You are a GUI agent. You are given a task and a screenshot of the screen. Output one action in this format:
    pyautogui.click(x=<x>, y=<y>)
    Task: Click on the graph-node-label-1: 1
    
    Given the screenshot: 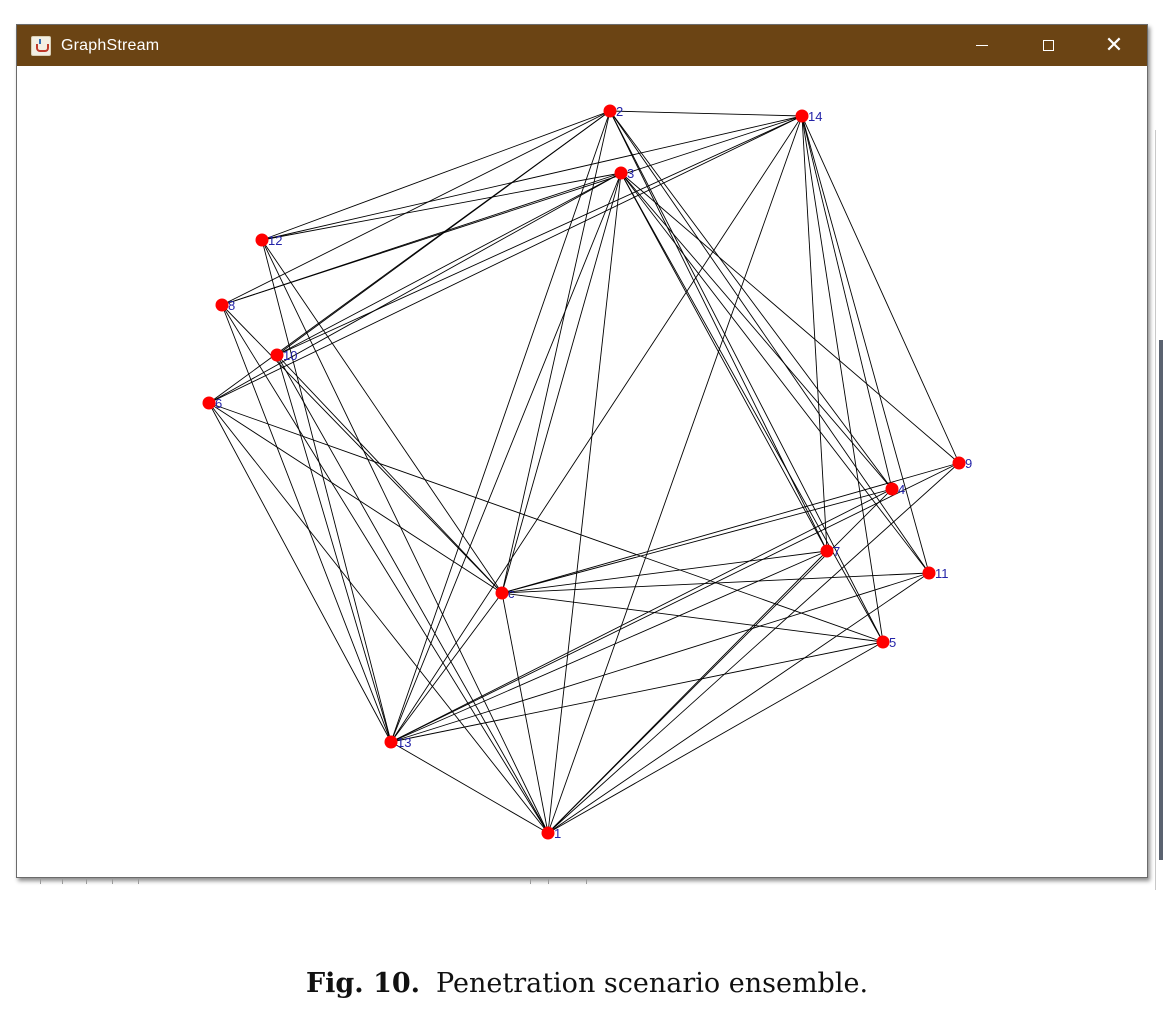 What is the action you would take?
    pyautogui.click(x=557, y=833)
    